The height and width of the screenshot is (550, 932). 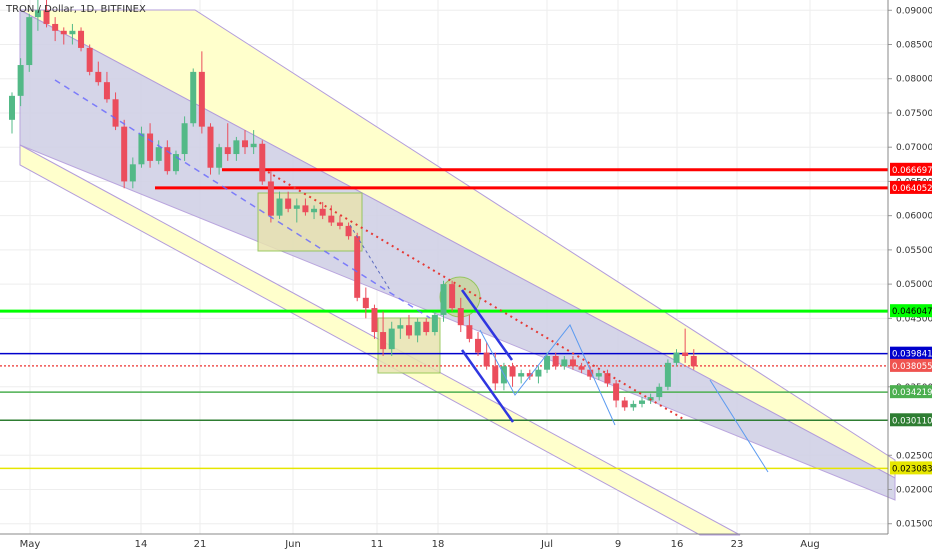 I want to click on x-tick-label: 18, so click(x=438, y=544).